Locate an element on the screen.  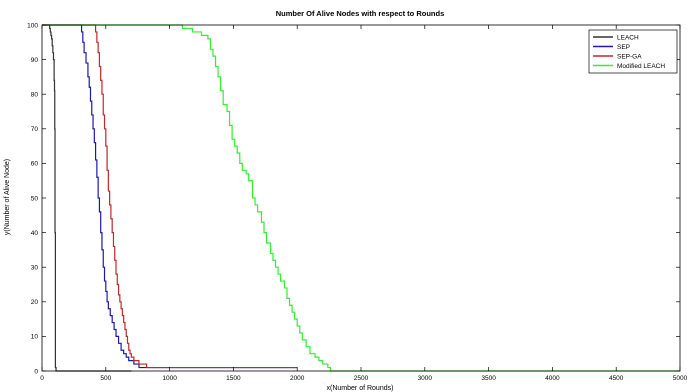
x-tick-label: 3500 is located at coordinates (488, 378).